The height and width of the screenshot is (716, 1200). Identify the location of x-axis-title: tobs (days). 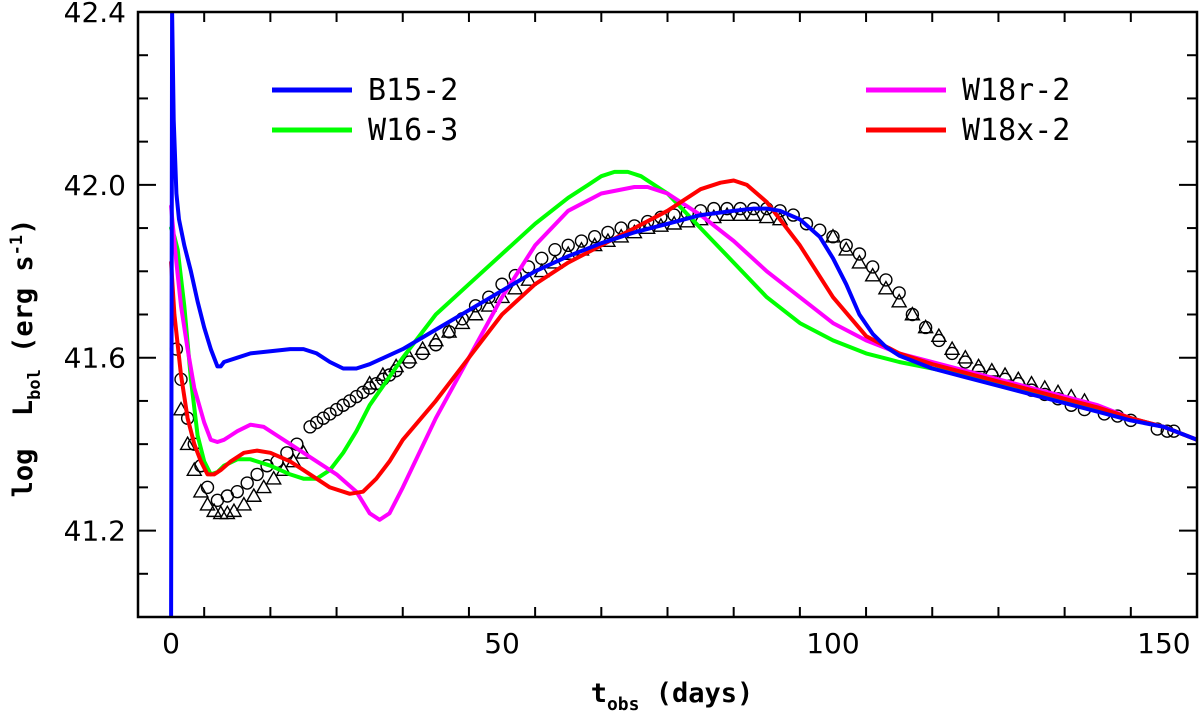
(672, 696).